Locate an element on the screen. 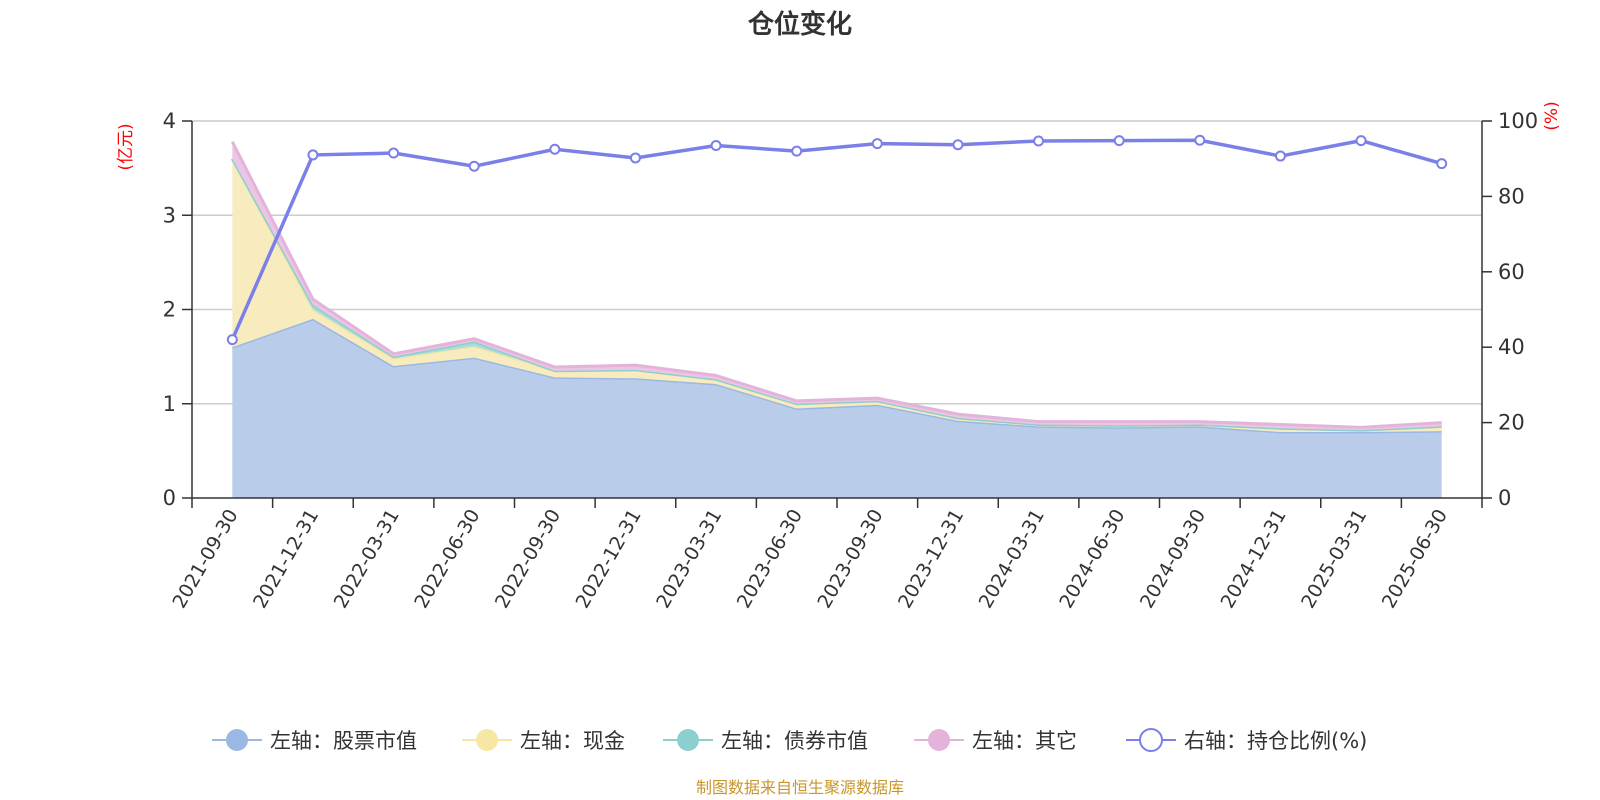 The image size is (1600, 800). right-tick-label: 80 is located at coordinates (1511, 196).